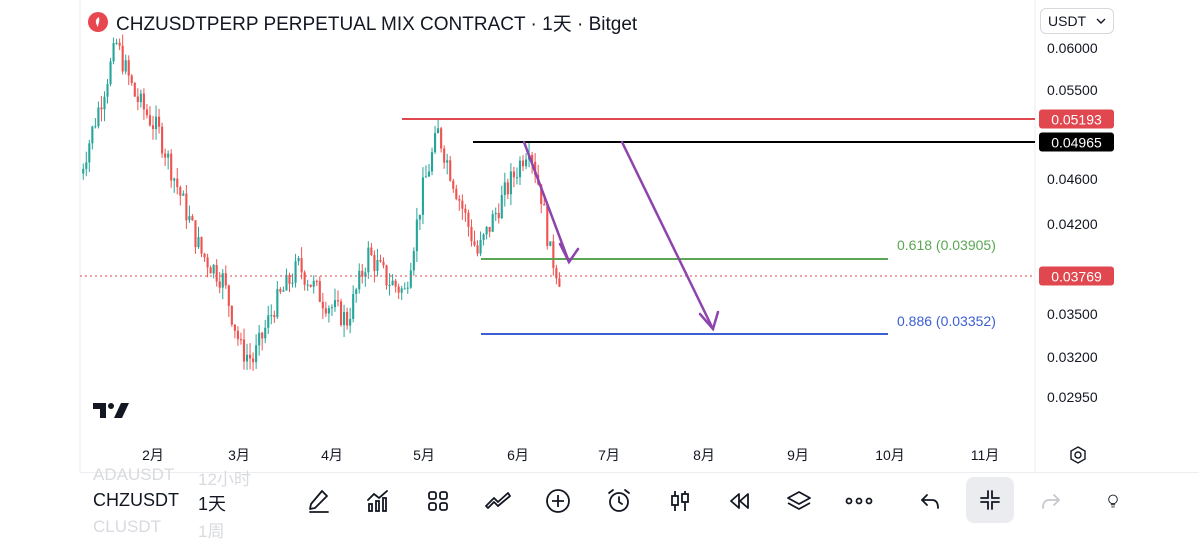 This screenshot has height=552, width=1199. I want to click on more-icon, so click(859, 501).